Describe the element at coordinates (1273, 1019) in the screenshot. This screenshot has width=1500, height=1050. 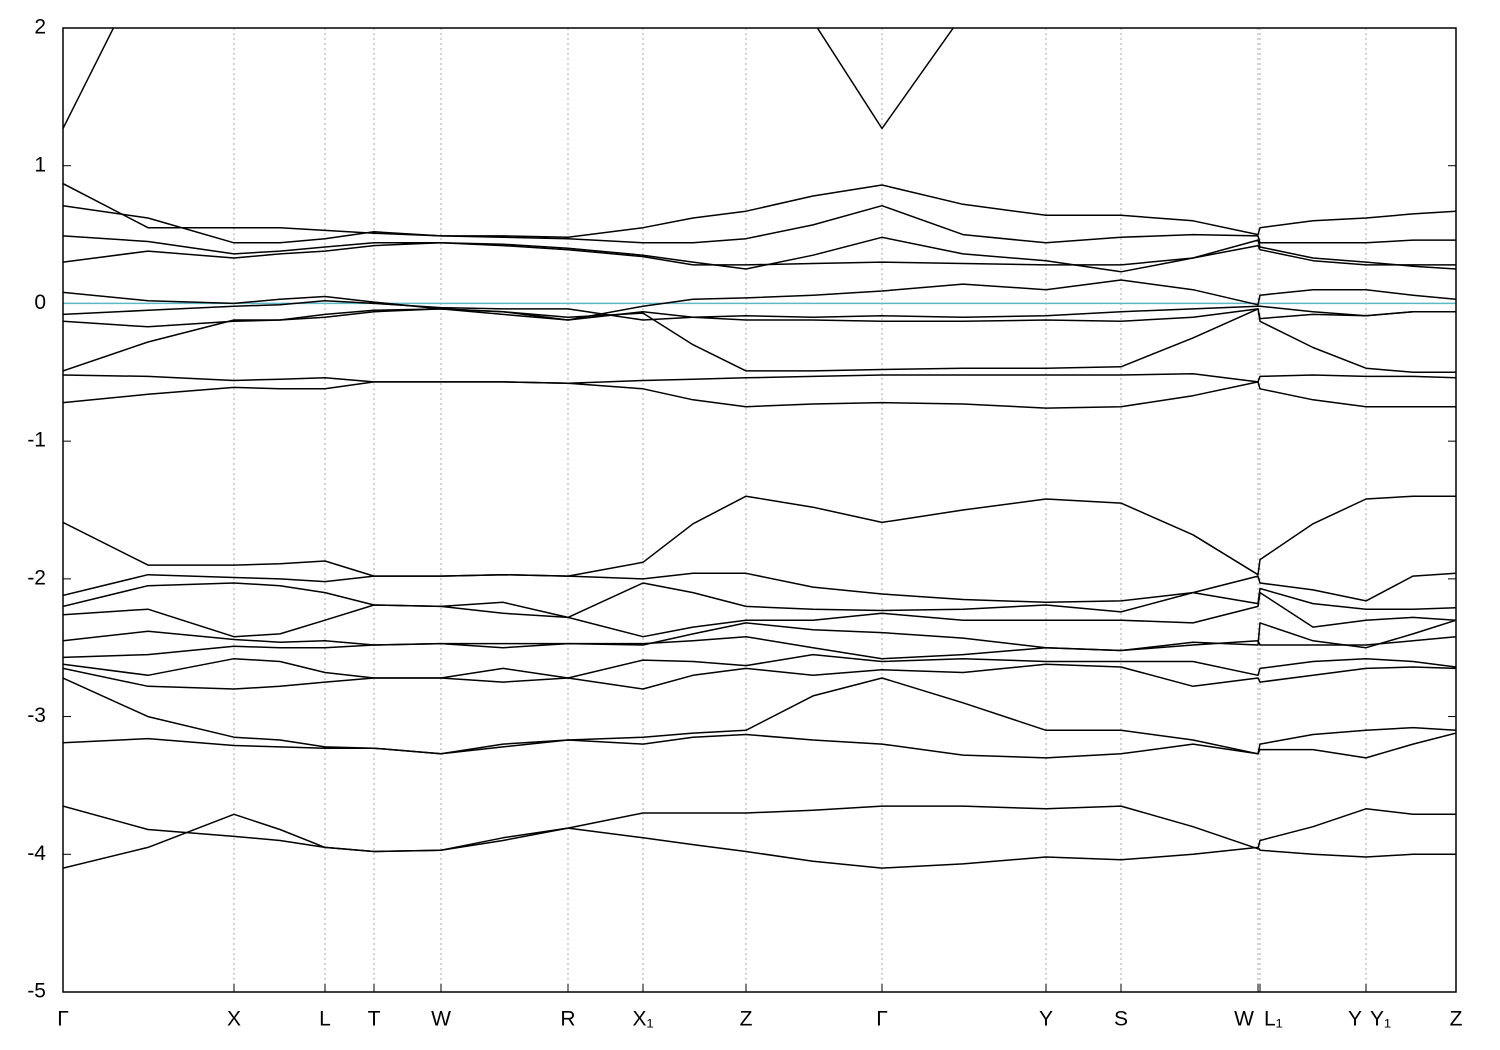
I see `x-tick-label: L₁` at that location.